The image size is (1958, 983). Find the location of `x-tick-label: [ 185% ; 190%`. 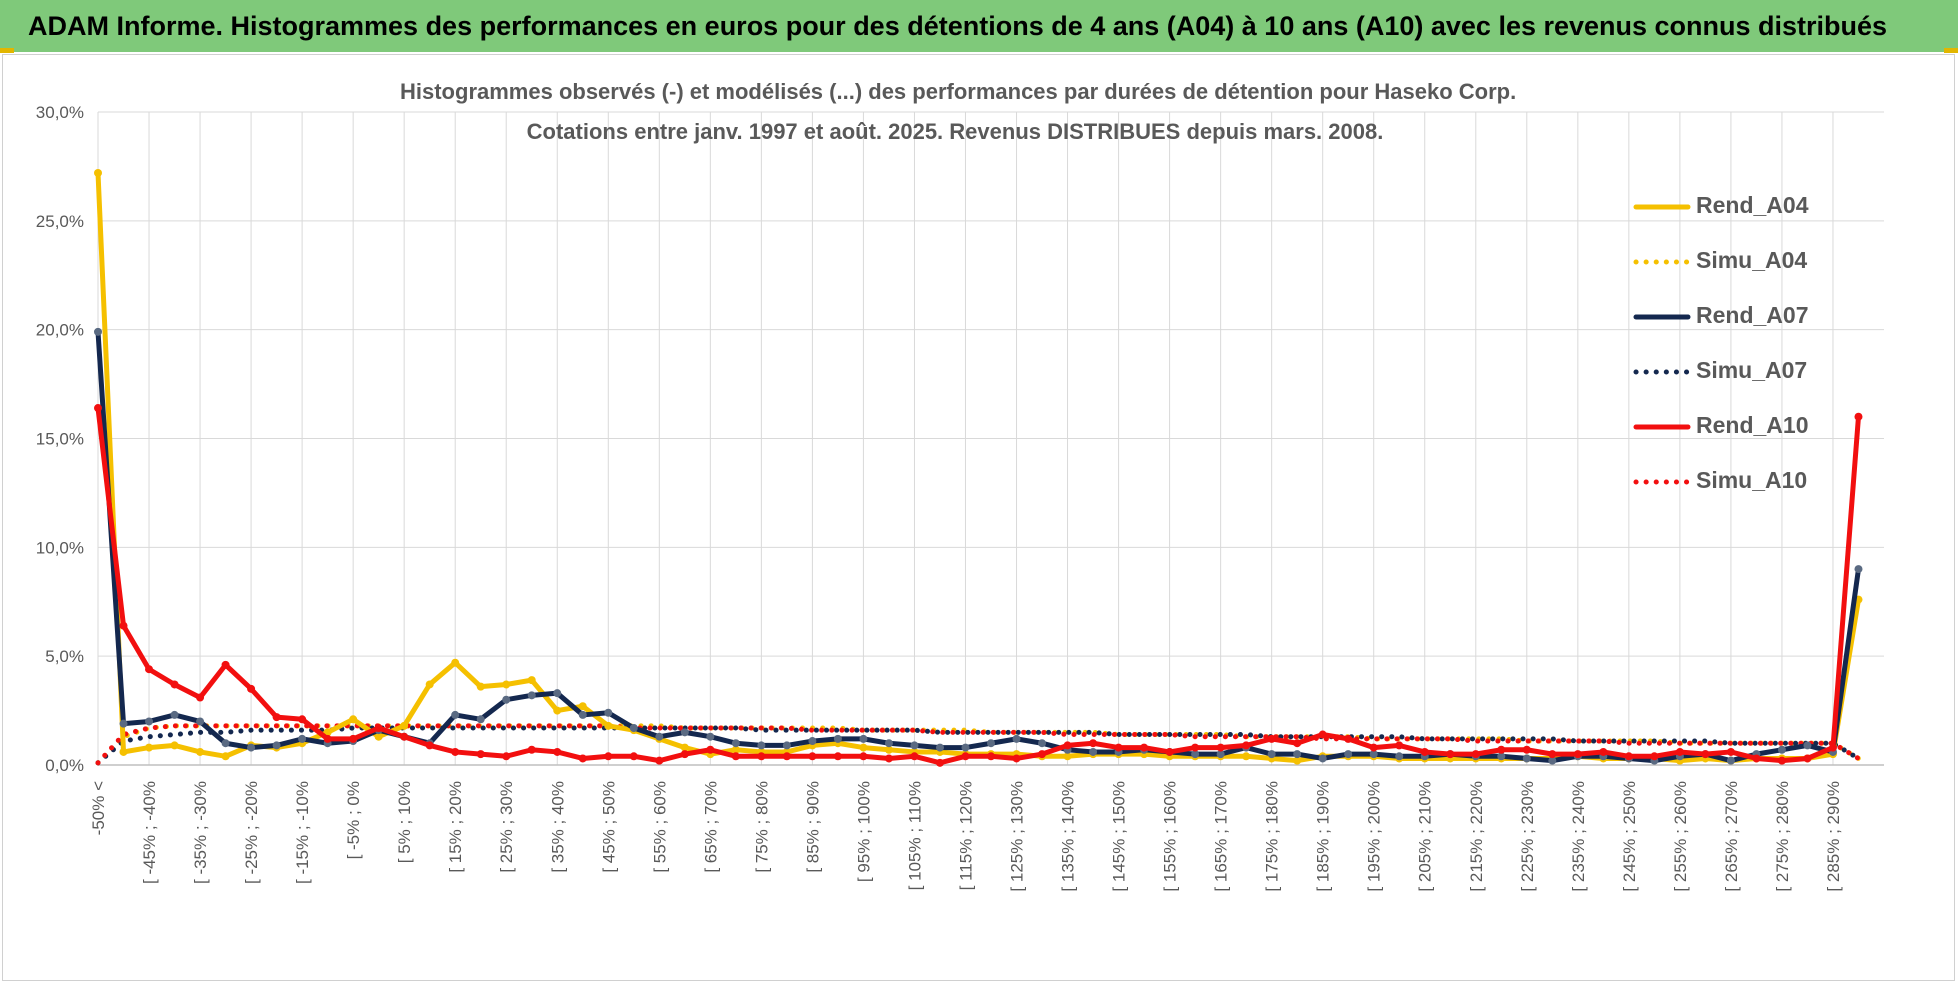

x-tick-label: [ 185% ; 190% is located at coordinates (1323, 836).